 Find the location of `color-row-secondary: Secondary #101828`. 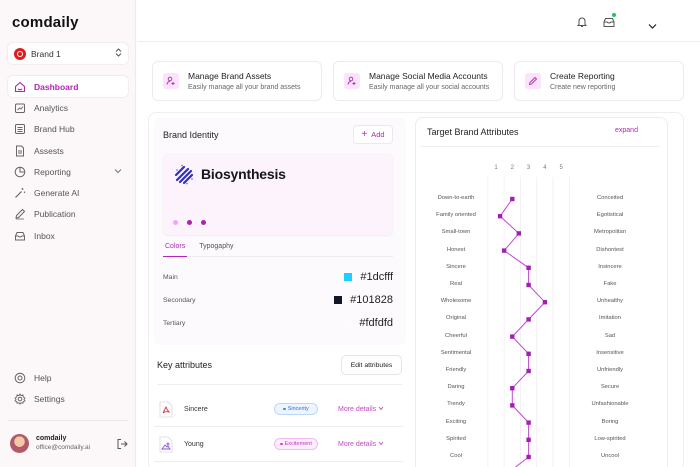

color-row-secondary: Secondary #101828 is located at coordinates (278, 300).